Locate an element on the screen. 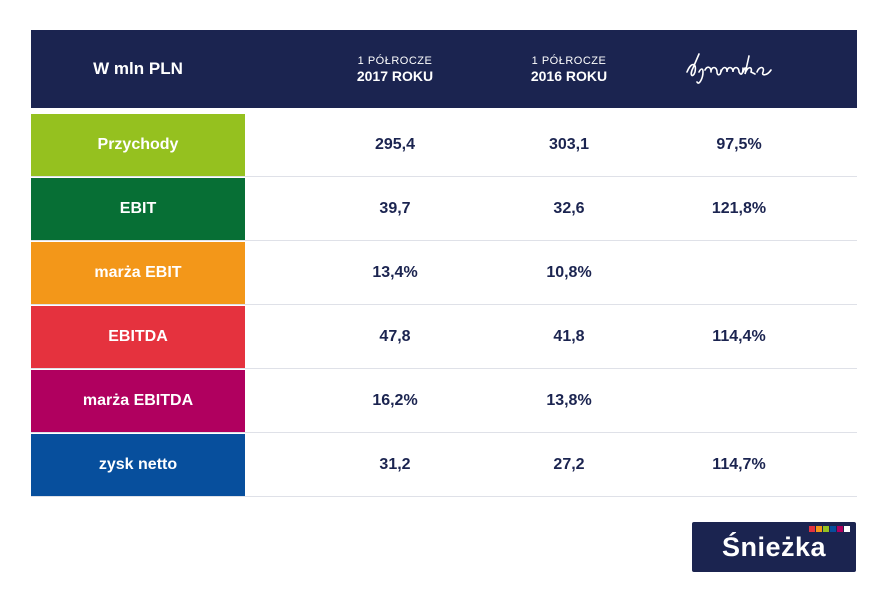  header-col-2017: 1 PÓŁROCZE 2017 ROKU is located at coordinates (395, 69).